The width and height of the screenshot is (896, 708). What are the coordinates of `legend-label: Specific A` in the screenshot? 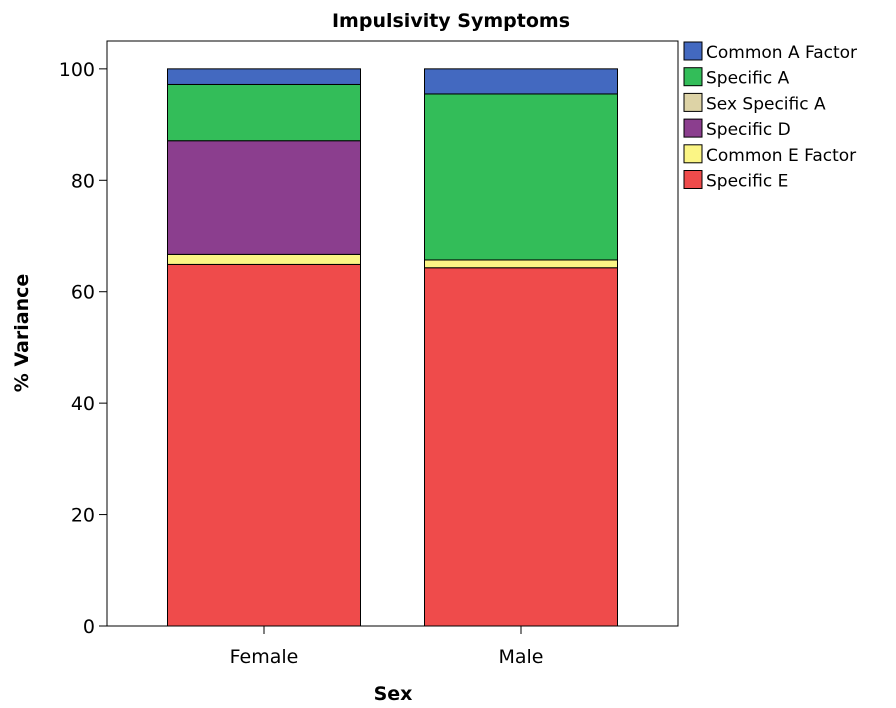 It's located at (748, 79).